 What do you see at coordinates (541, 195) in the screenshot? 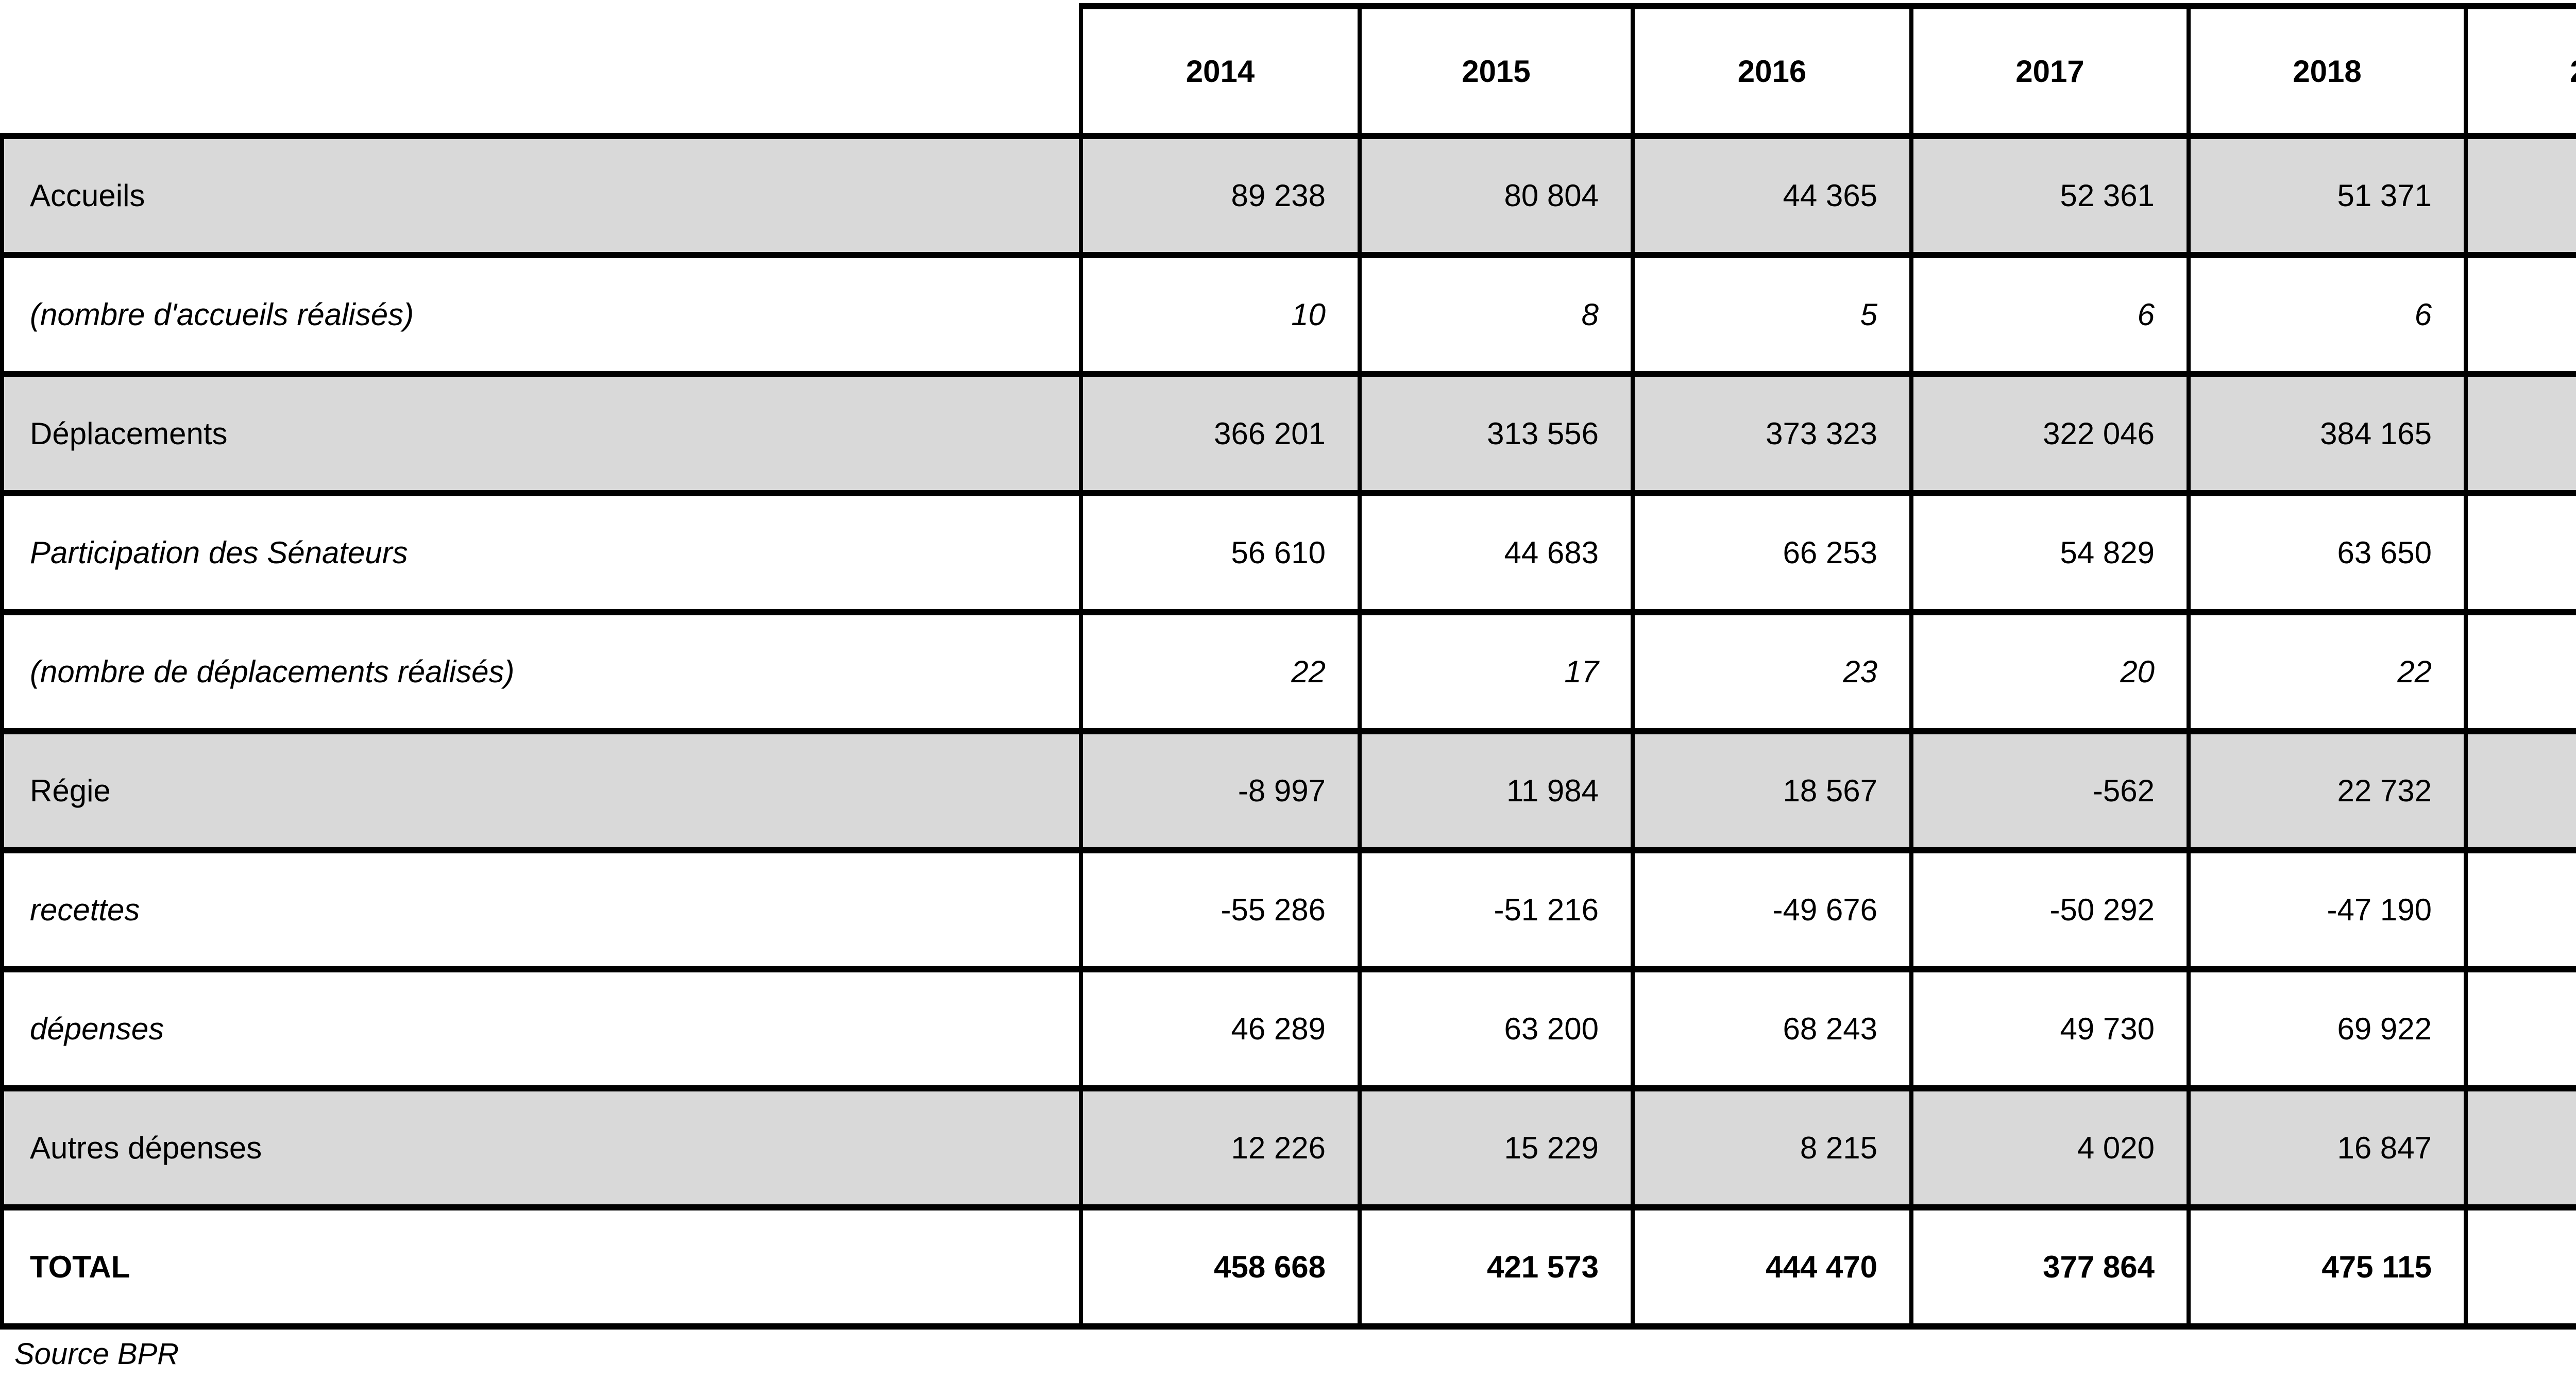
I see `row-label-cell: Accueils` at bounding box center [541, 195].